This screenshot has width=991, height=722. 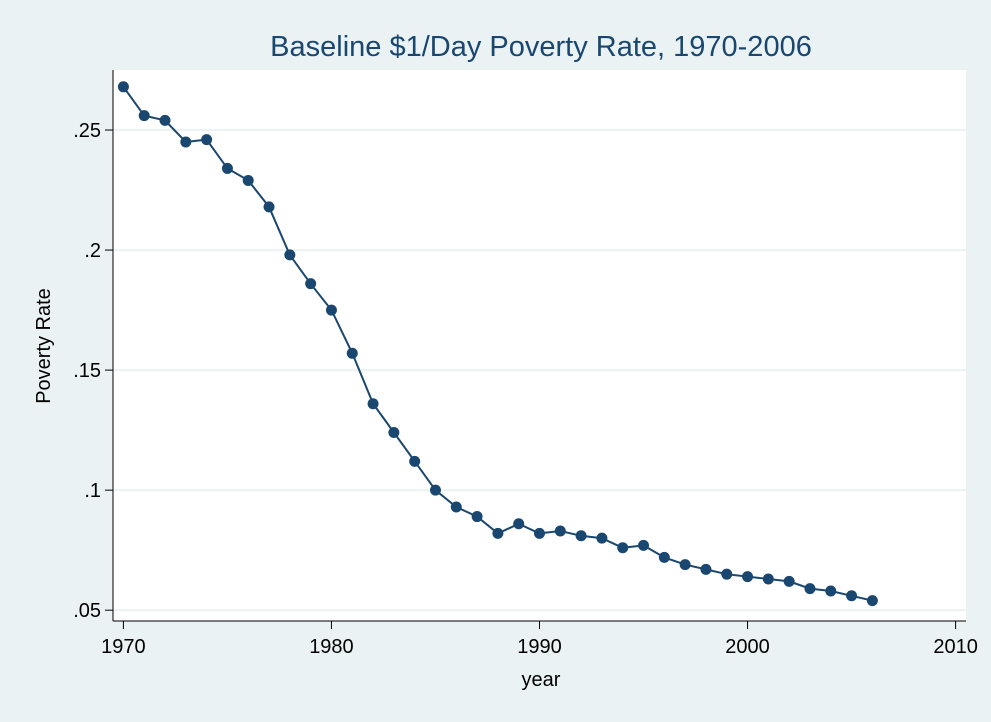 What do you see at coordinates (87, 611) in the screenshot?
I see `y-tick-label: .05` at bounding box center [87, 611].